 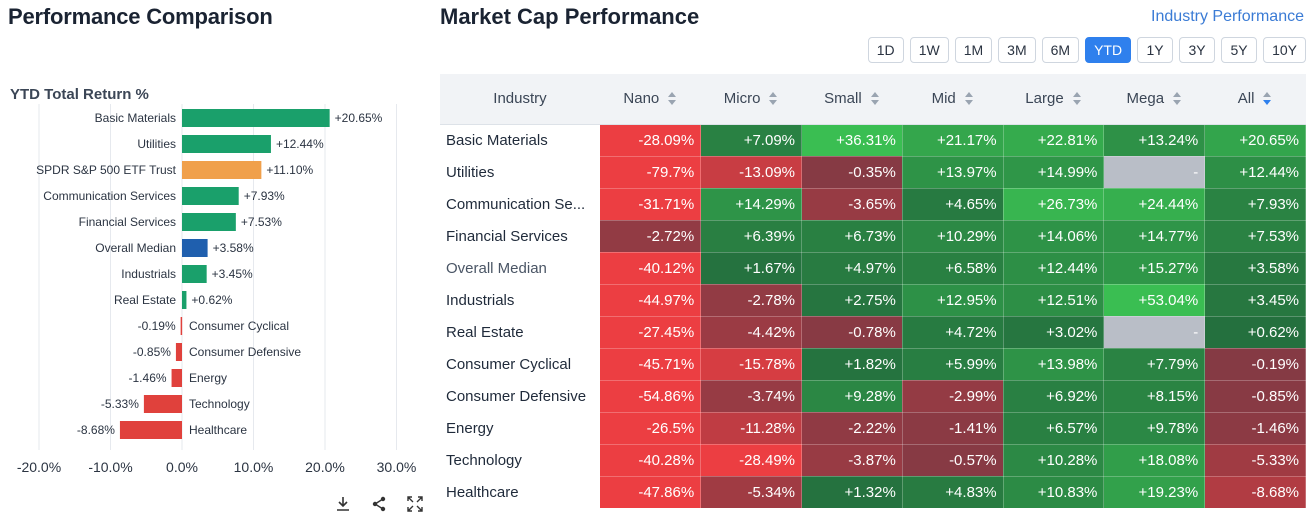 What do you see at coordinates (1154, 396) in the screenshot?
I see `cell-mega: +8.15%` at bounding box center [1154, 396].